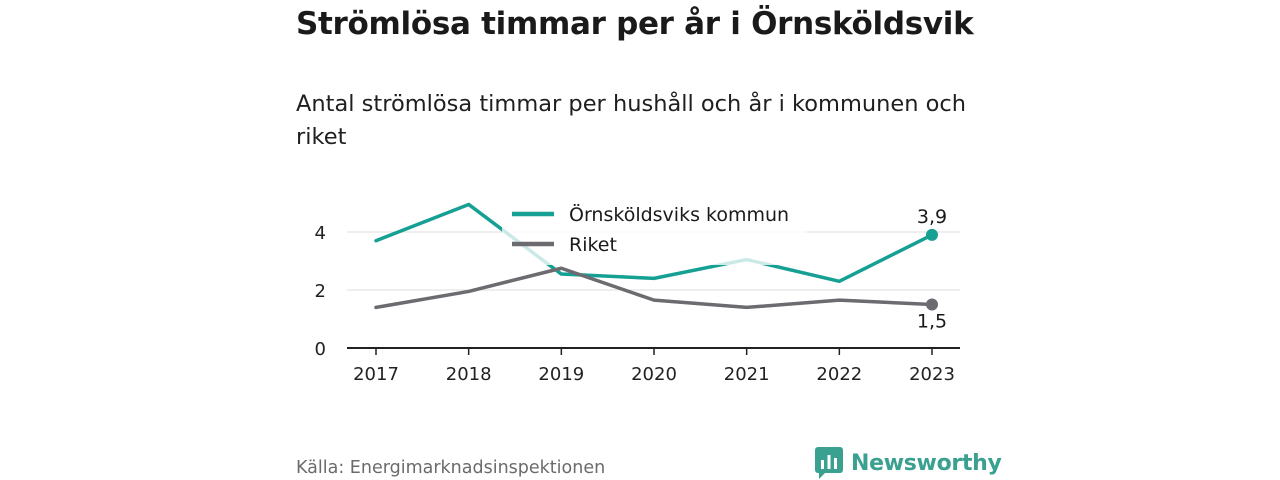  I want to click on y-tick-label: 0, so click(320, 349).